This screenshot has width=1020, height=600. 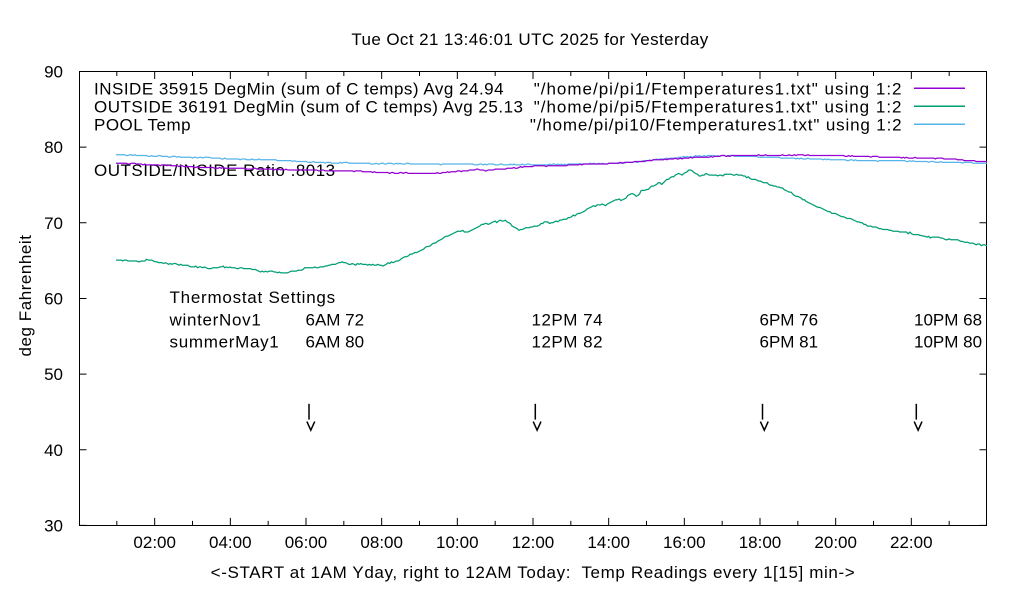 I want to click on svg-text: 10PM 68, so click(x=948, y=319).